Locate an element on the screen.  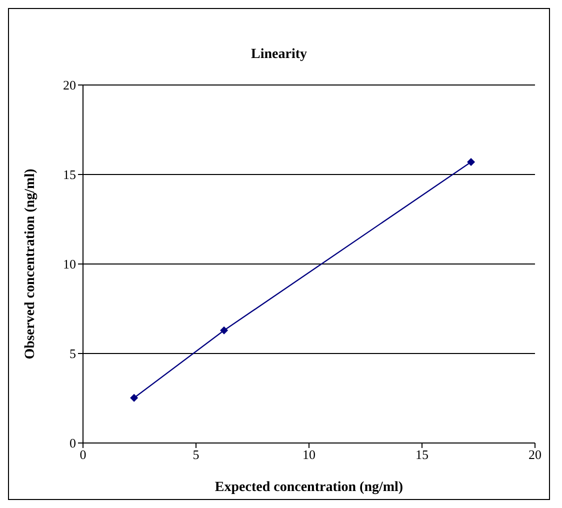
y-axis-title: Observed concentration (ng/ml) is located at coordinates (30, 264).